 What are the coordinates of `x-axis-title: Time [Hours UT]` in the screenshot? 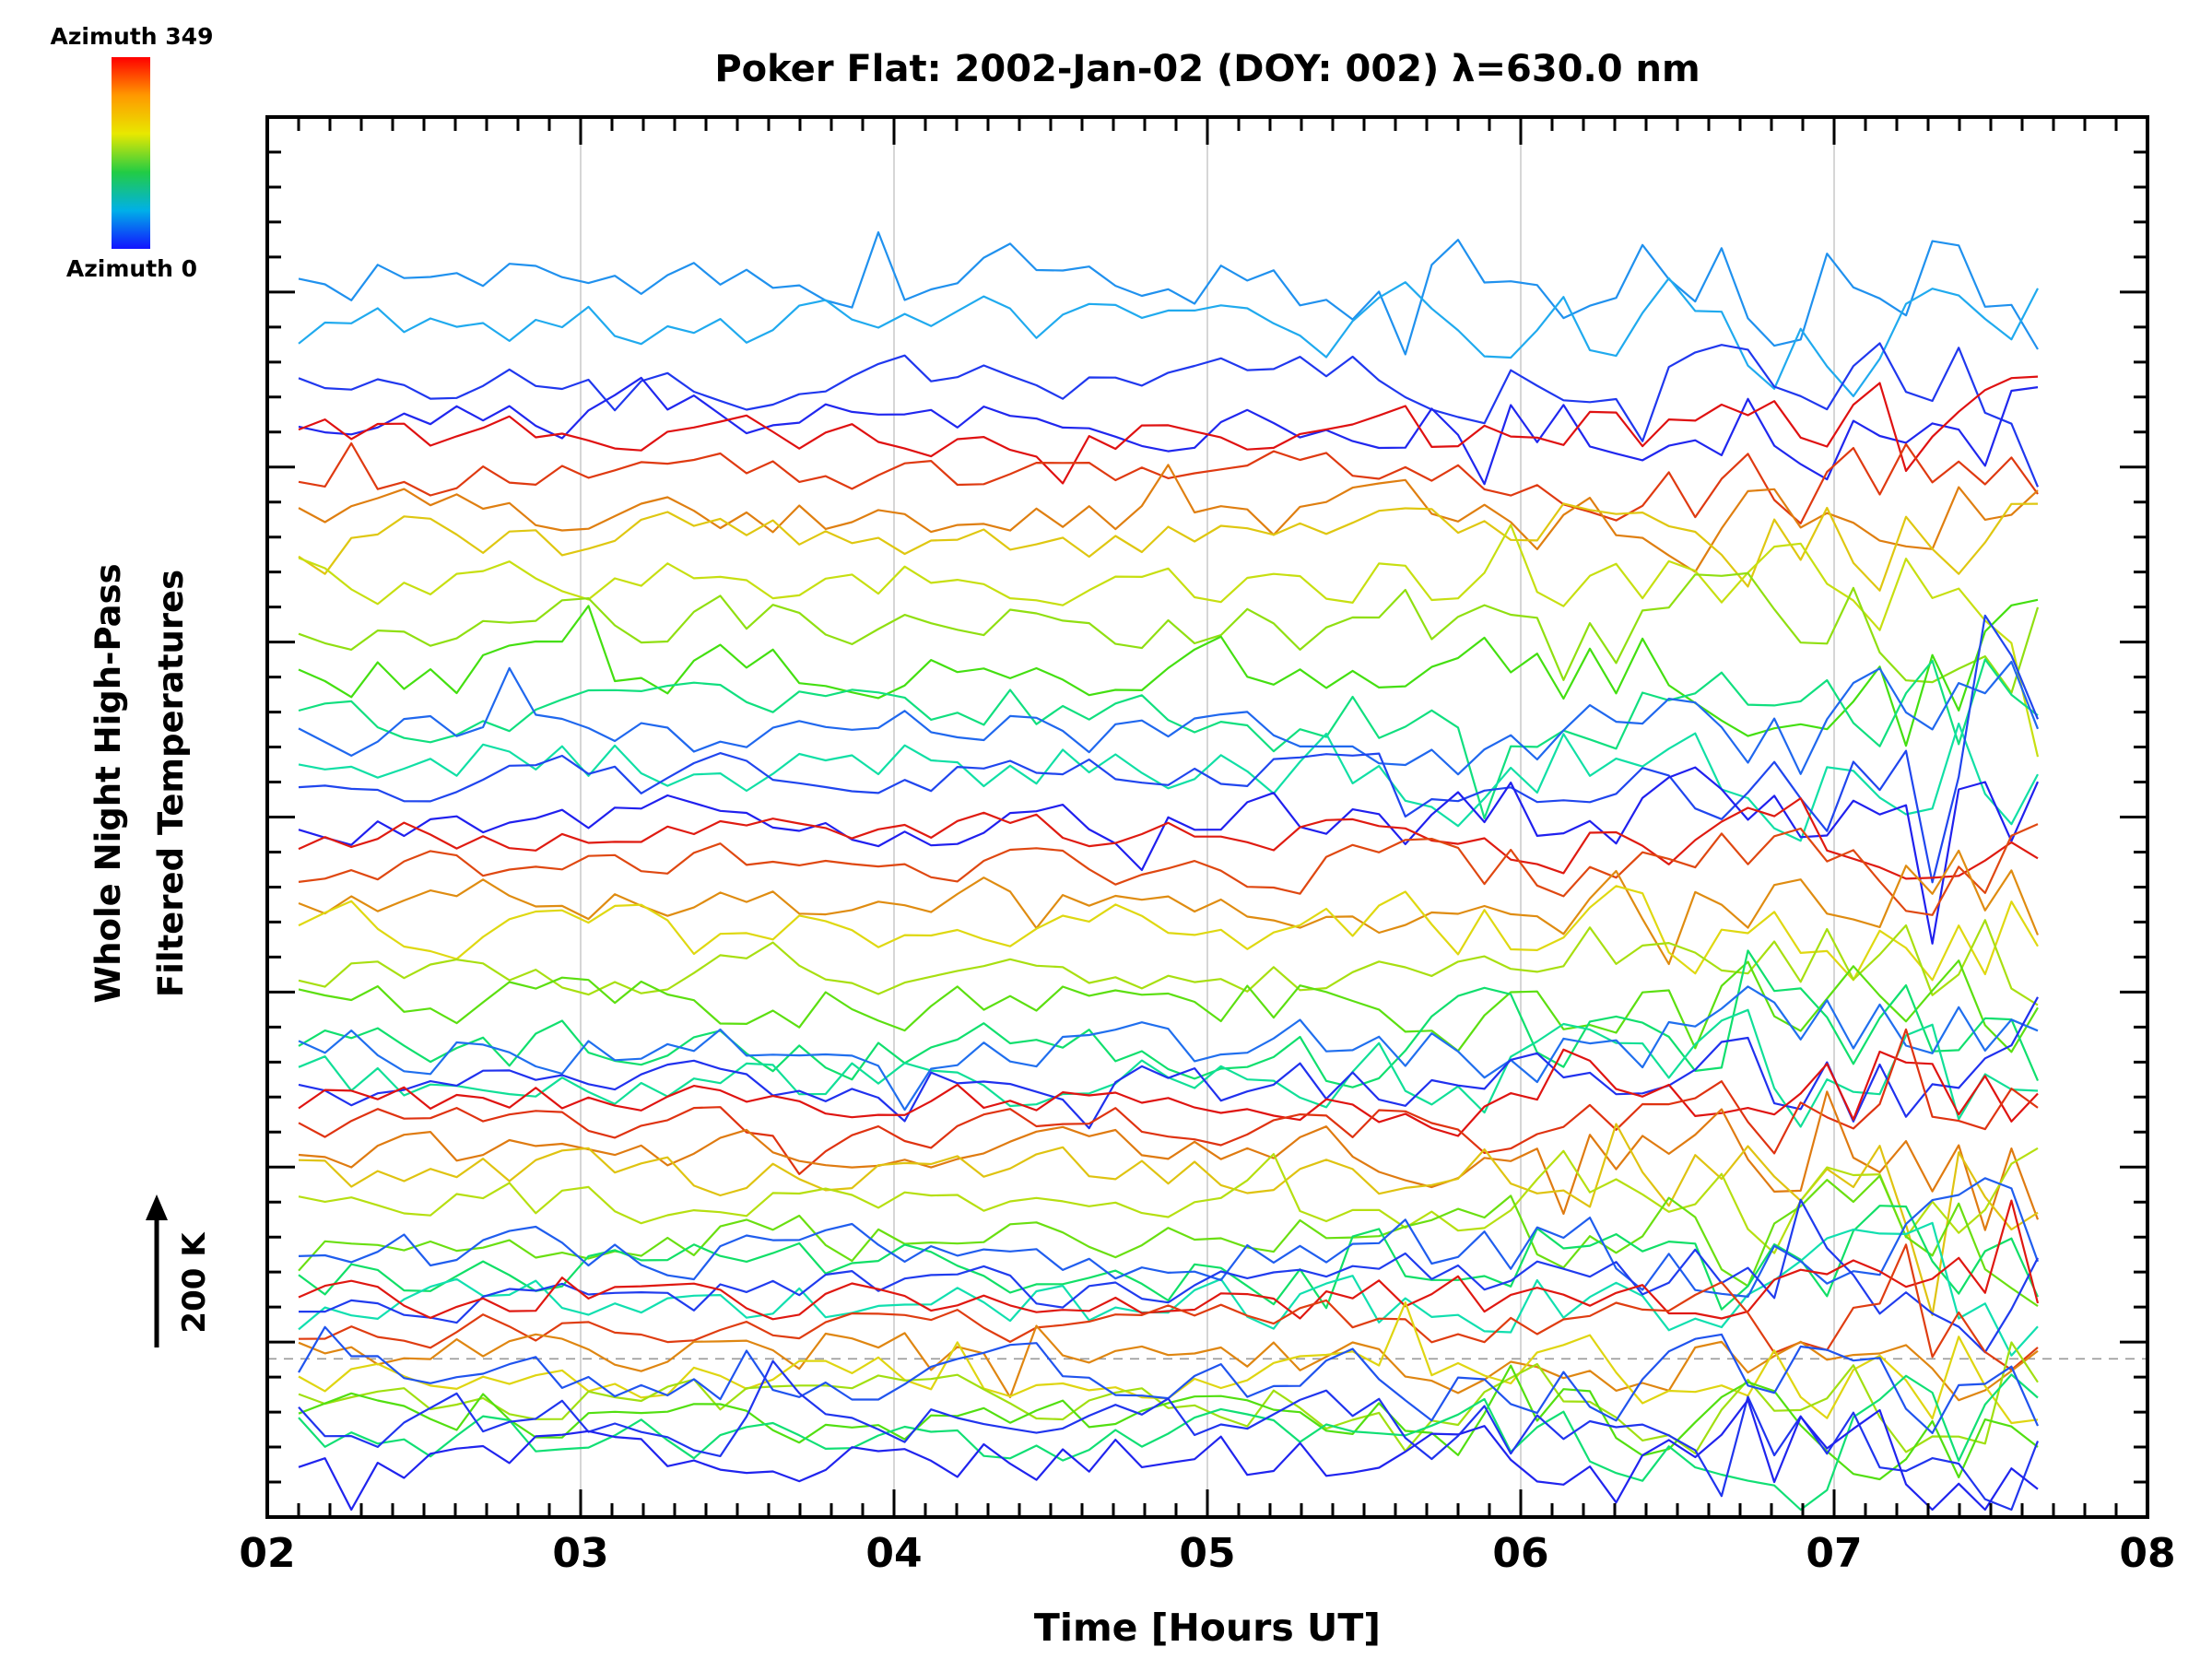 It's located at (1207, 1628).